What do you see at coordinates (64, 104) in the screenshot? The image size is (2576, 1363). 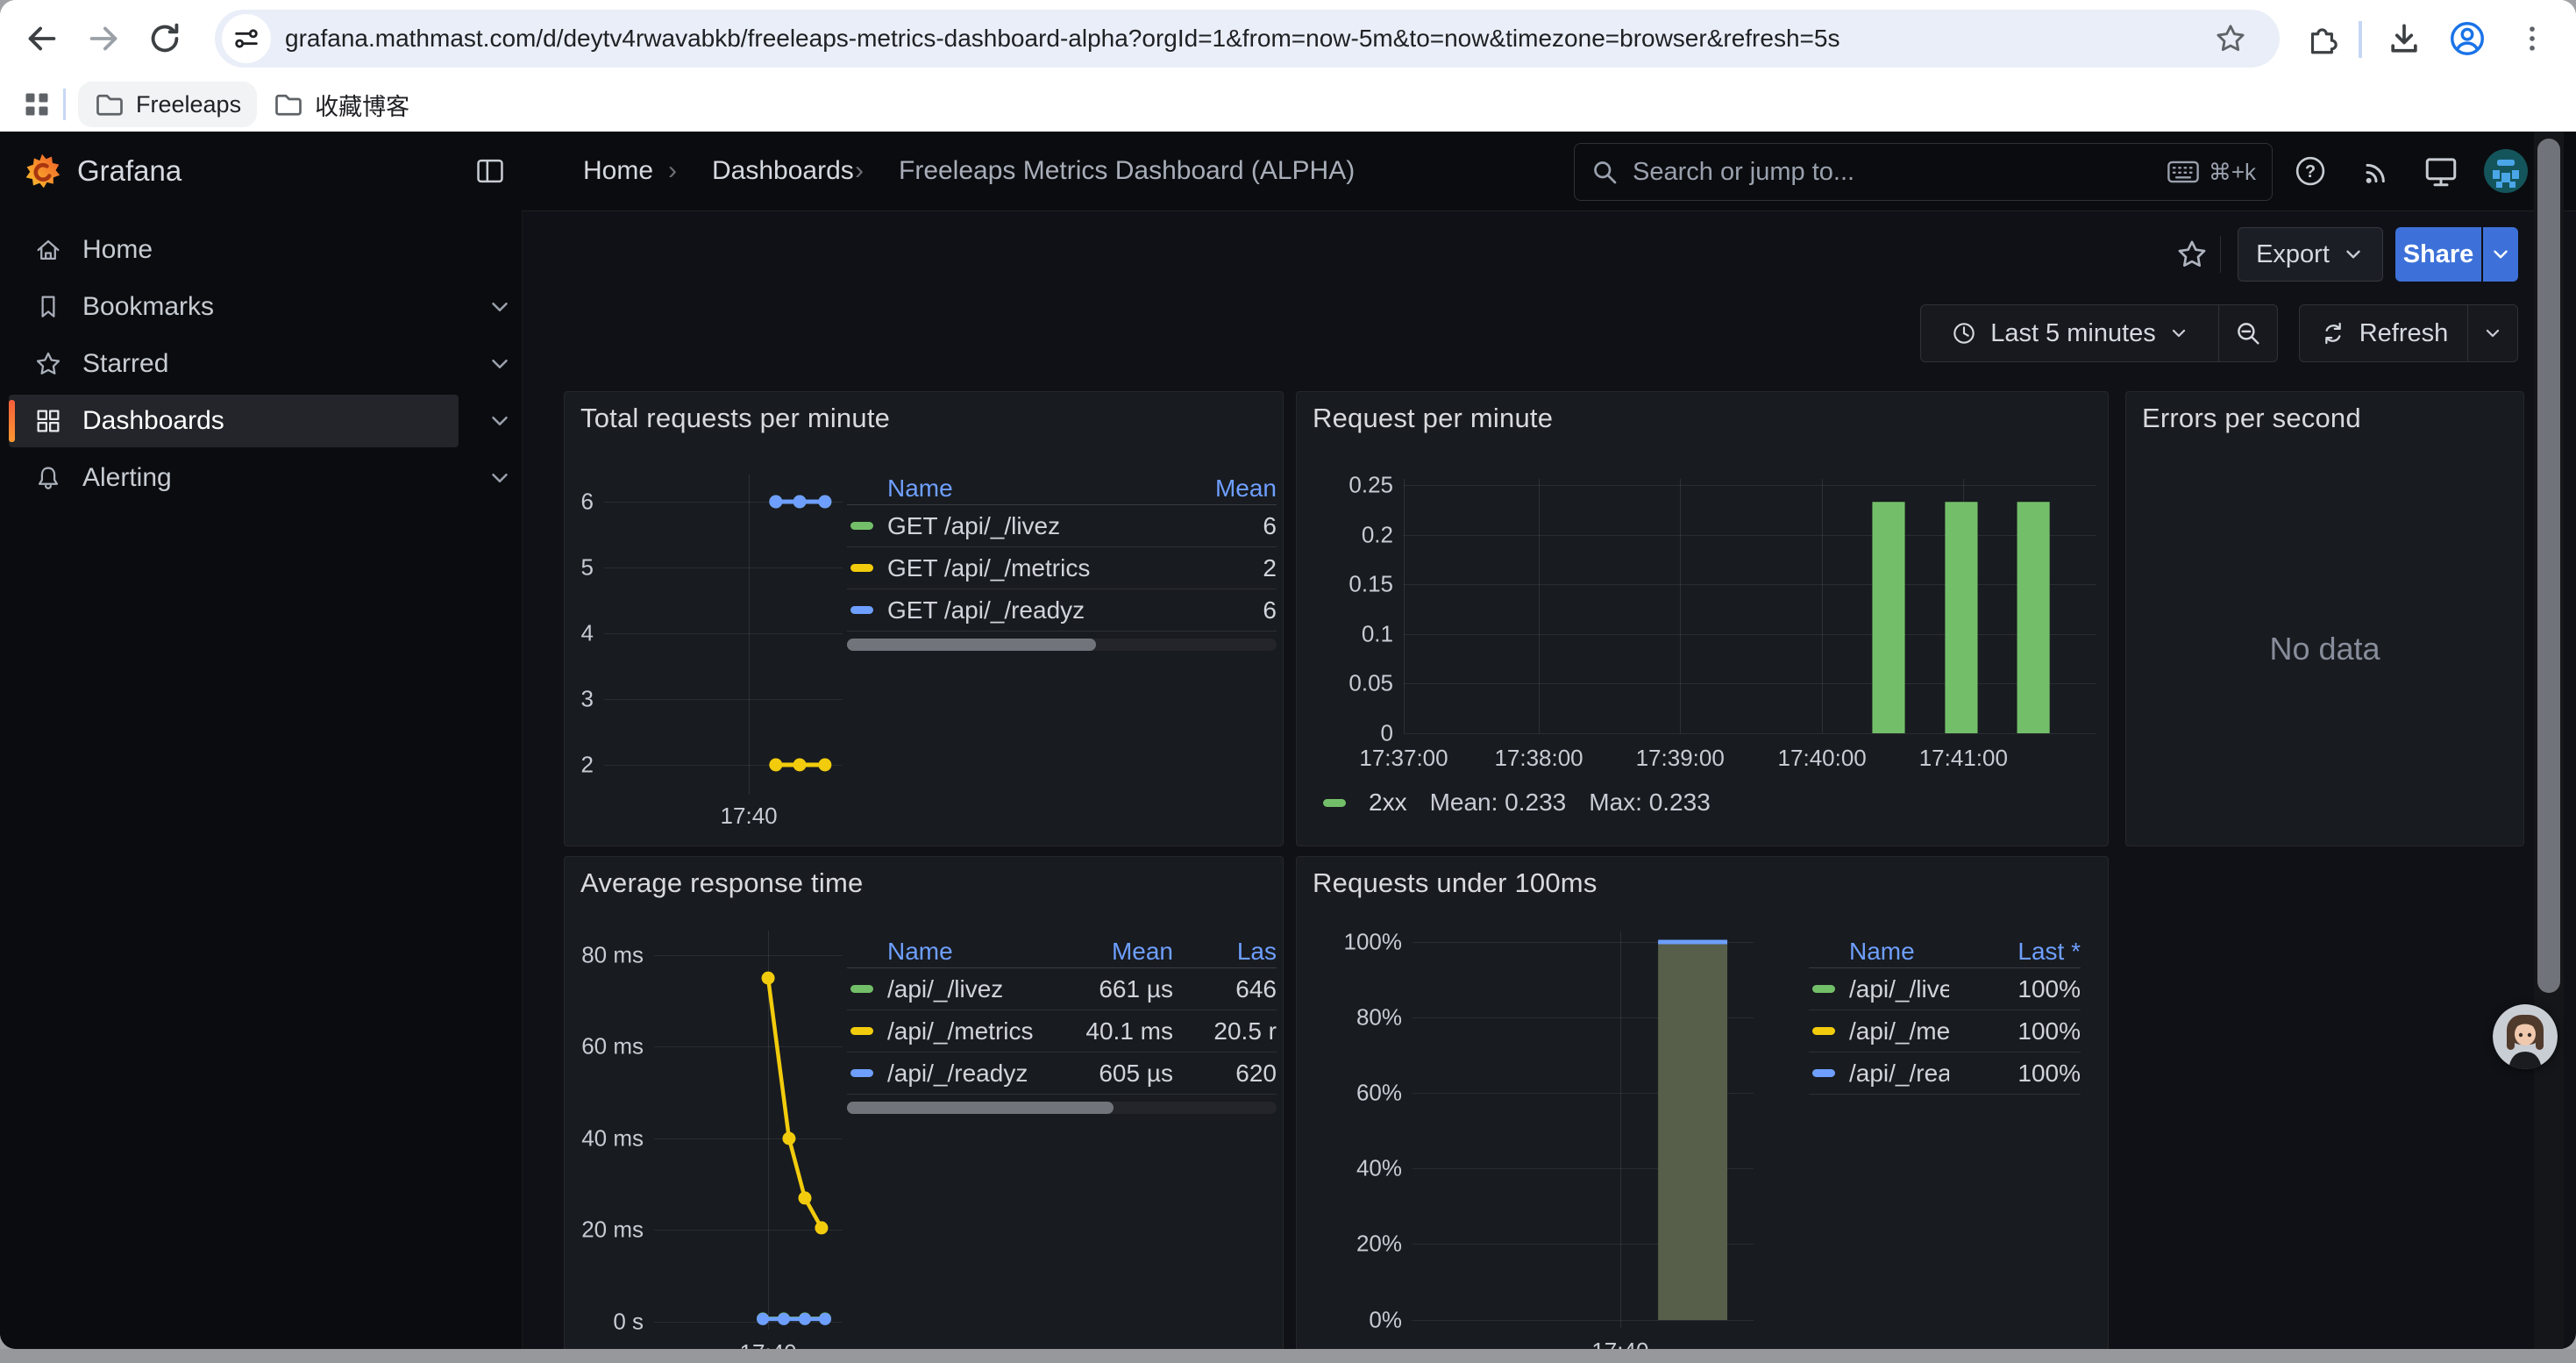 I see `bookmarks-divider` at bounding box center [64, 104].